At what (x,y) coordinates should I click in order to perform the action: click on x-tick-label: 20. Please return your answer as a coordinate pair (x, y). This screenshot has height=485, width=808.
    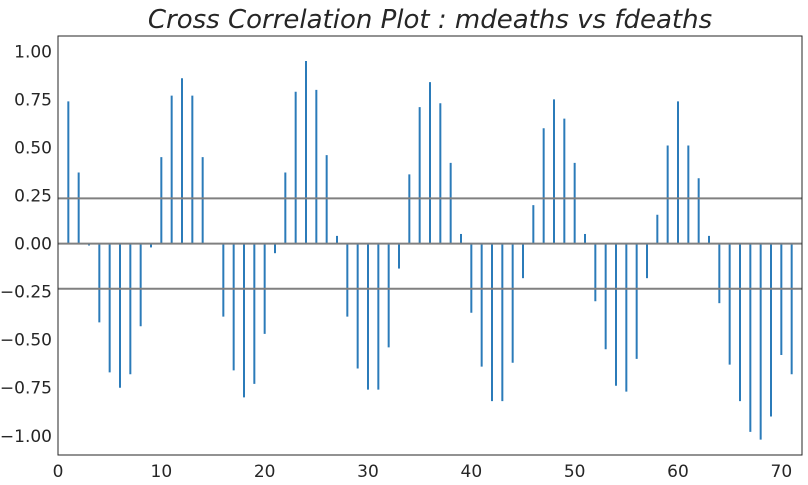
    Looking at the image, I should click on (265, 472).